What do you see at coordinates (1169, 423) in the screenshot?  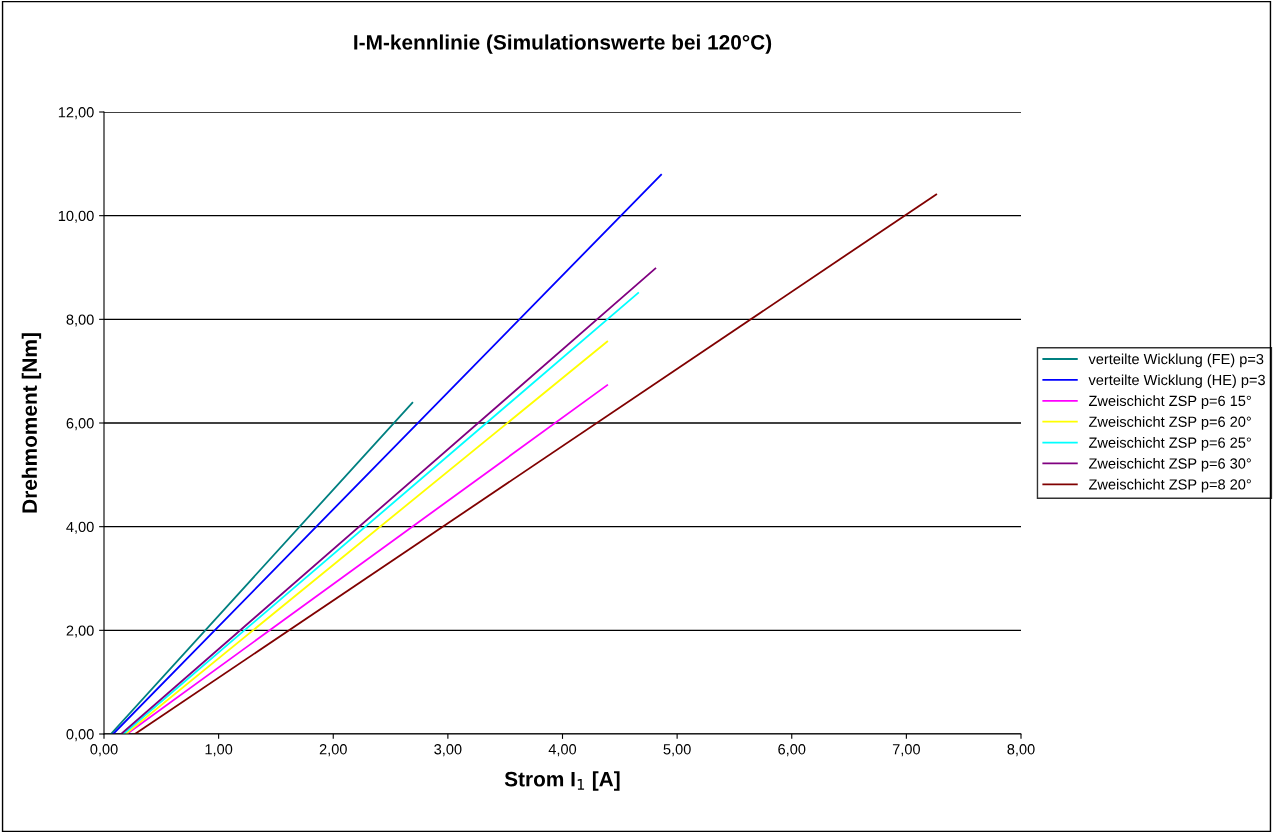 I see `legend-label: Zweischicht ZSP p=6 20°` at bounding box center [1169, 423].